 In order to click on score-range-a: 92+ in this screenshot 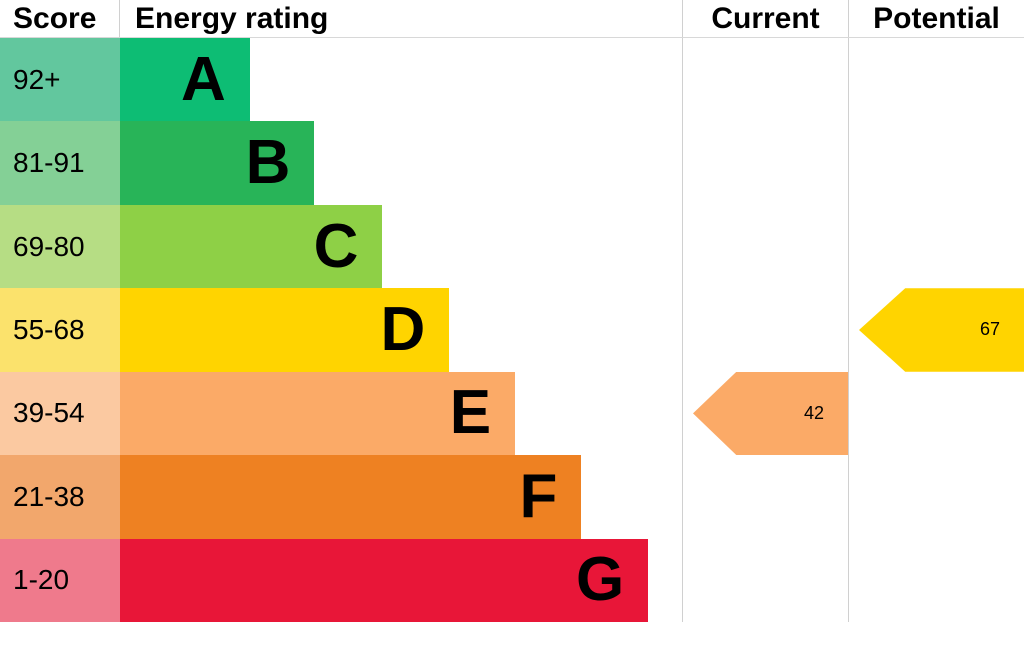, I will do `click(60, 80)`.